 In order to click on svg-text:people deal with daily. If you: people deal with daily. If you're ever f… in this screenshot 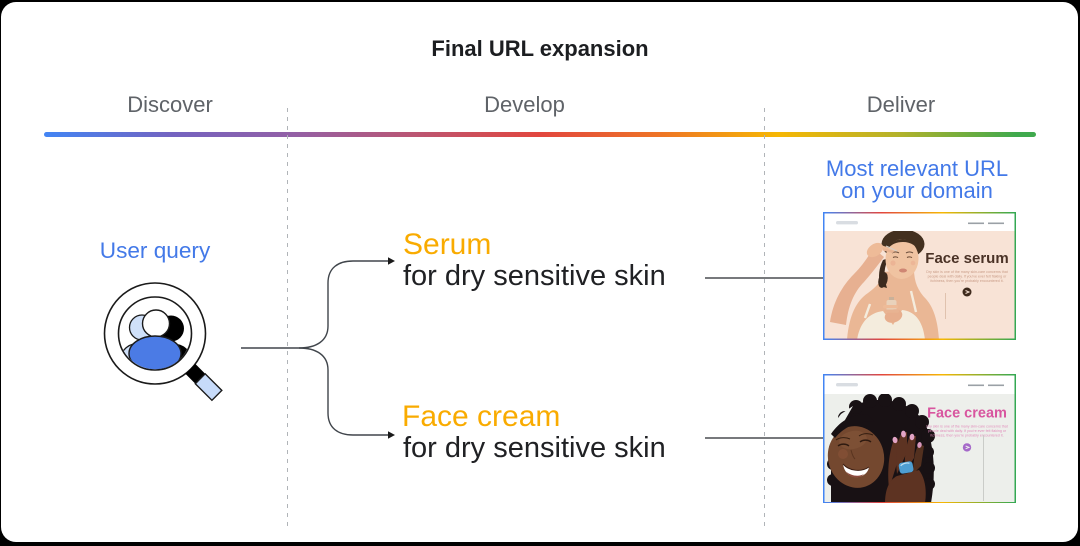, I will do `click(967, 431)`.